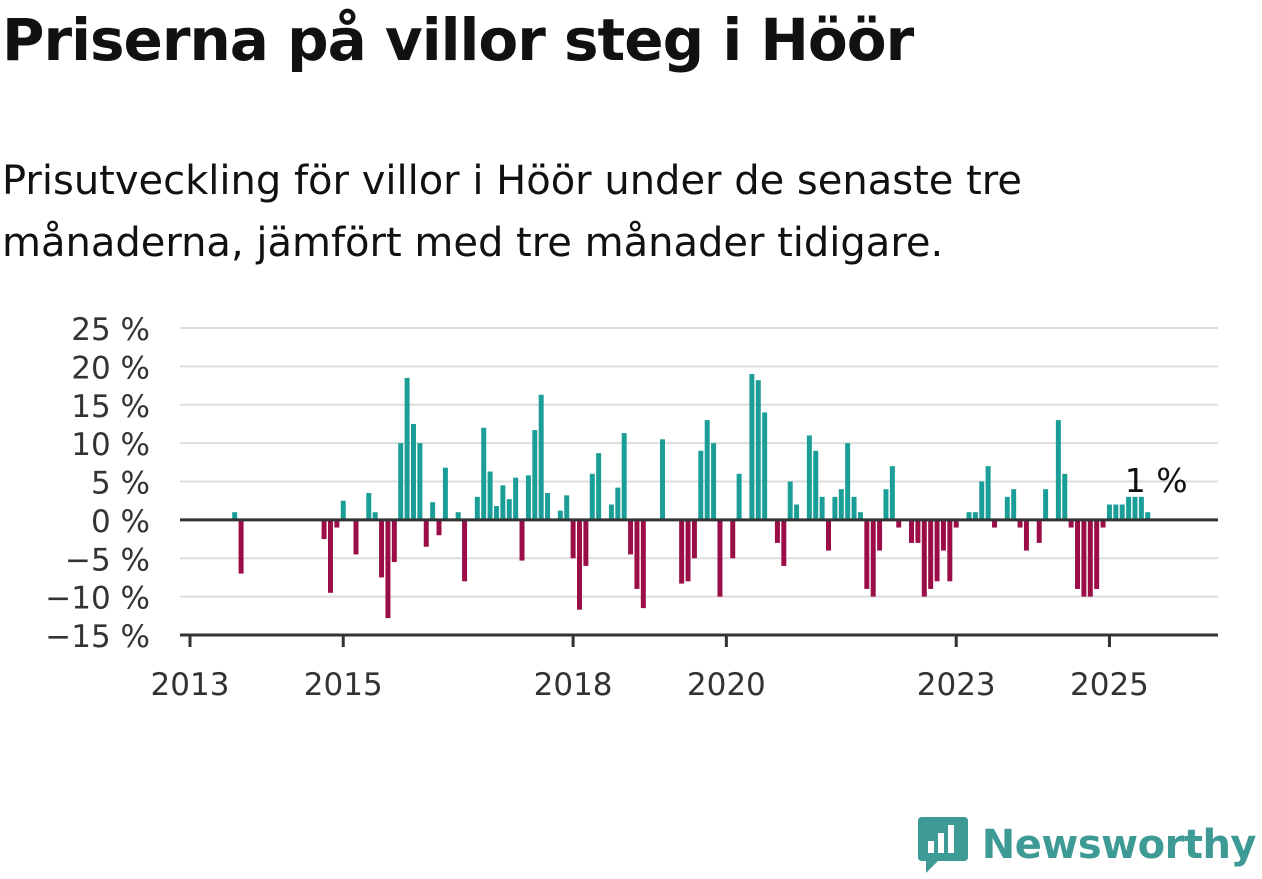 The image size is (1262, 879). Describe the element at coordinates (726, 685) in the screenshot. I see `x-tick-label: 2020` at that location.